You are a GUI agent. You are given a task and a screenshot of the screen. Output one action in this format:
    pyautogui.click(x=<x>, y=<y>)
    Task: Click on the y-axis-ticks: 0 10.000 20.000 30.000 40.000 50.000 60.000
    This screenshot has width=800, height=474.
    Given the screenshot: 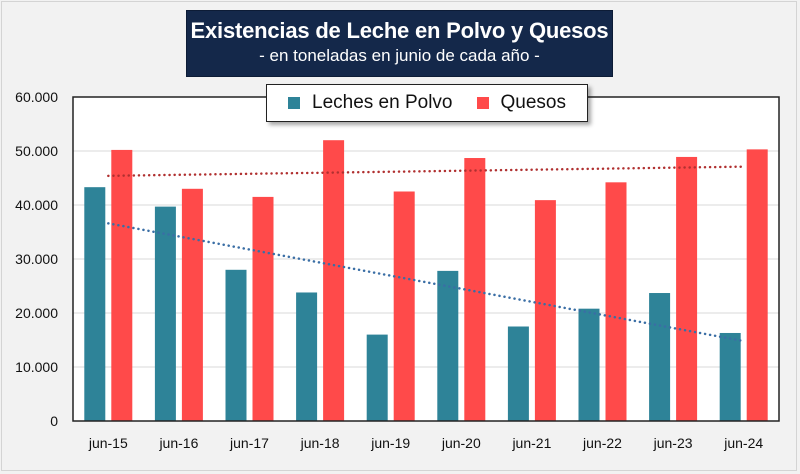 What is the action you would take?
    pyautogui.click(x=36, y=259)
    